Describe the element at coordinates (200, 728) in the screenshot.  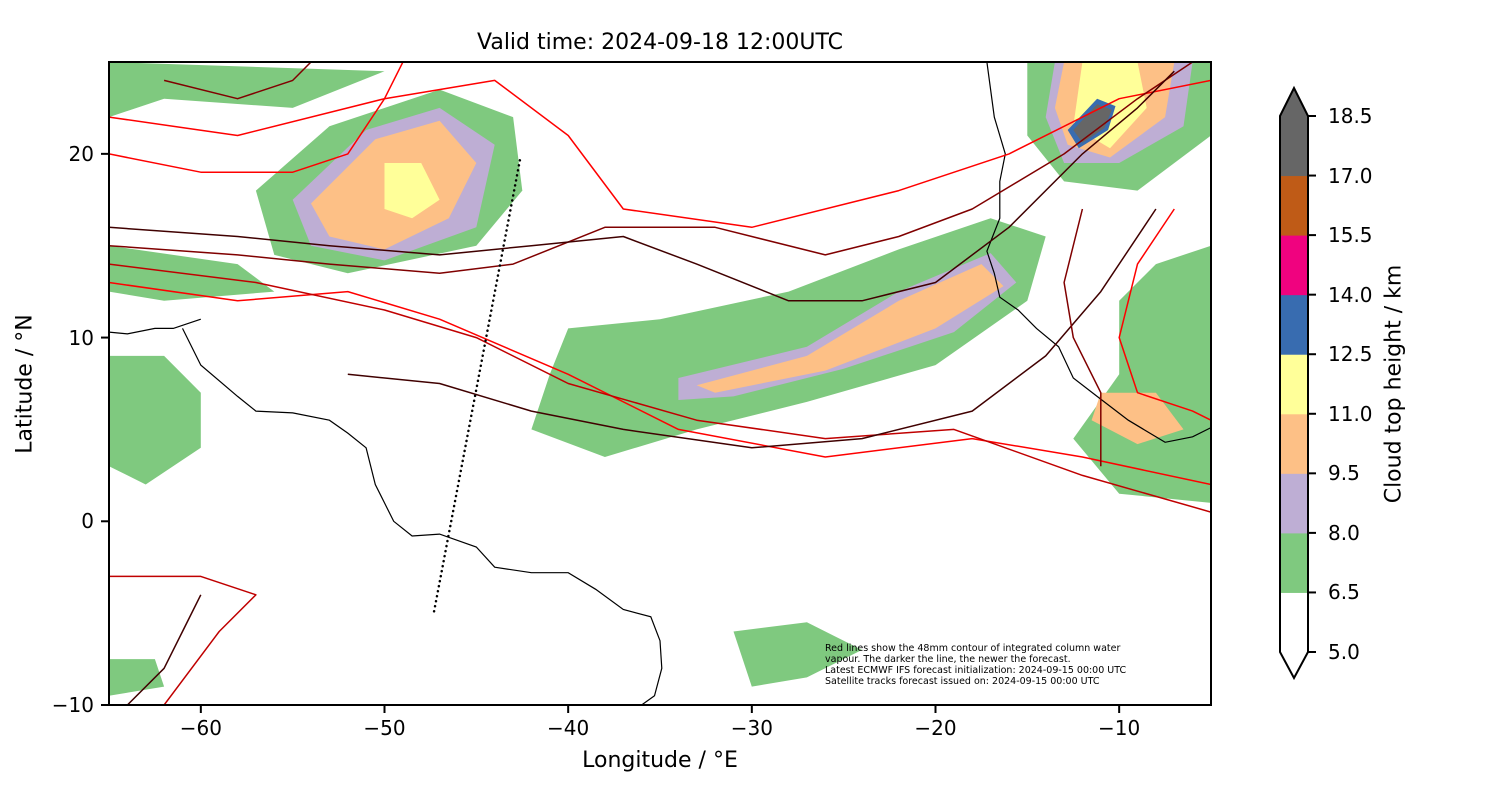
I see `x-tick-label: −60` at that location.